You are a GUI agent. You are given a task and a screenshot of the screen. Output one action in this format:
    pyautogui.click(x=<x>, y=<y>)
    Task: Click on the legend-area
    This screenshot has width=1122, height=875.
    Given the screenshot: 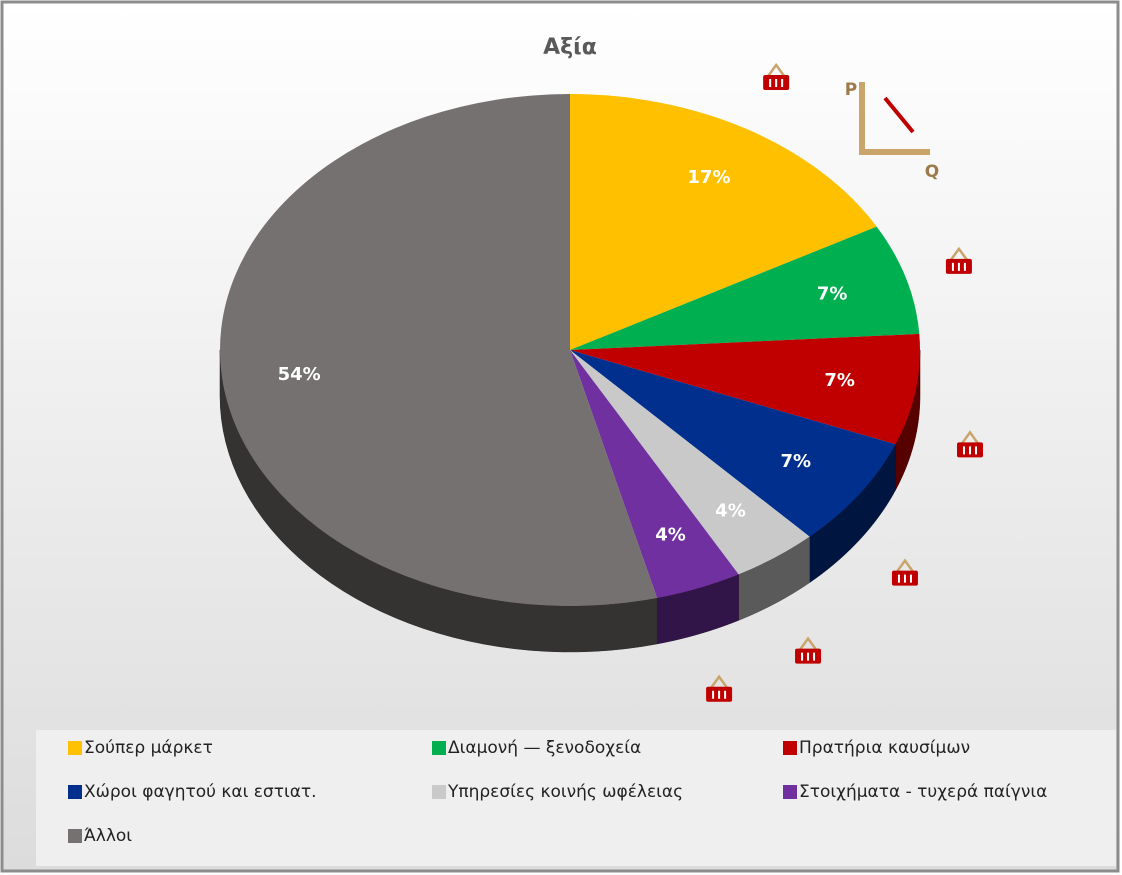 What is the action you would take?
    pyautogui.click(x=576, y=798)
    